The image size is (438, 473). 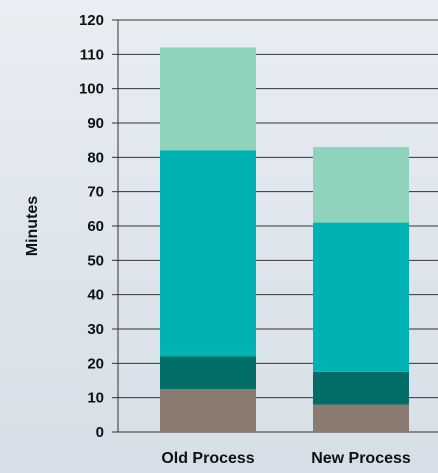 What do you see at coordinates (92, 54) in the screenshot?
I see `y-tick-label: 110` at bounding box center [92, 54].